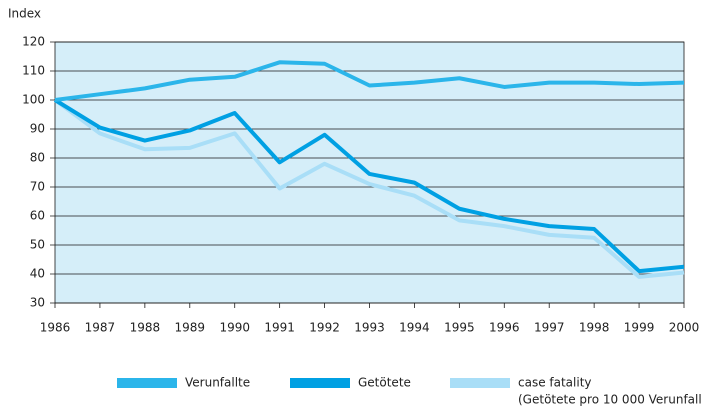 This screenshot has width=701, height=411. I want to click on x-tick-label: 1993, so click(369, 328).